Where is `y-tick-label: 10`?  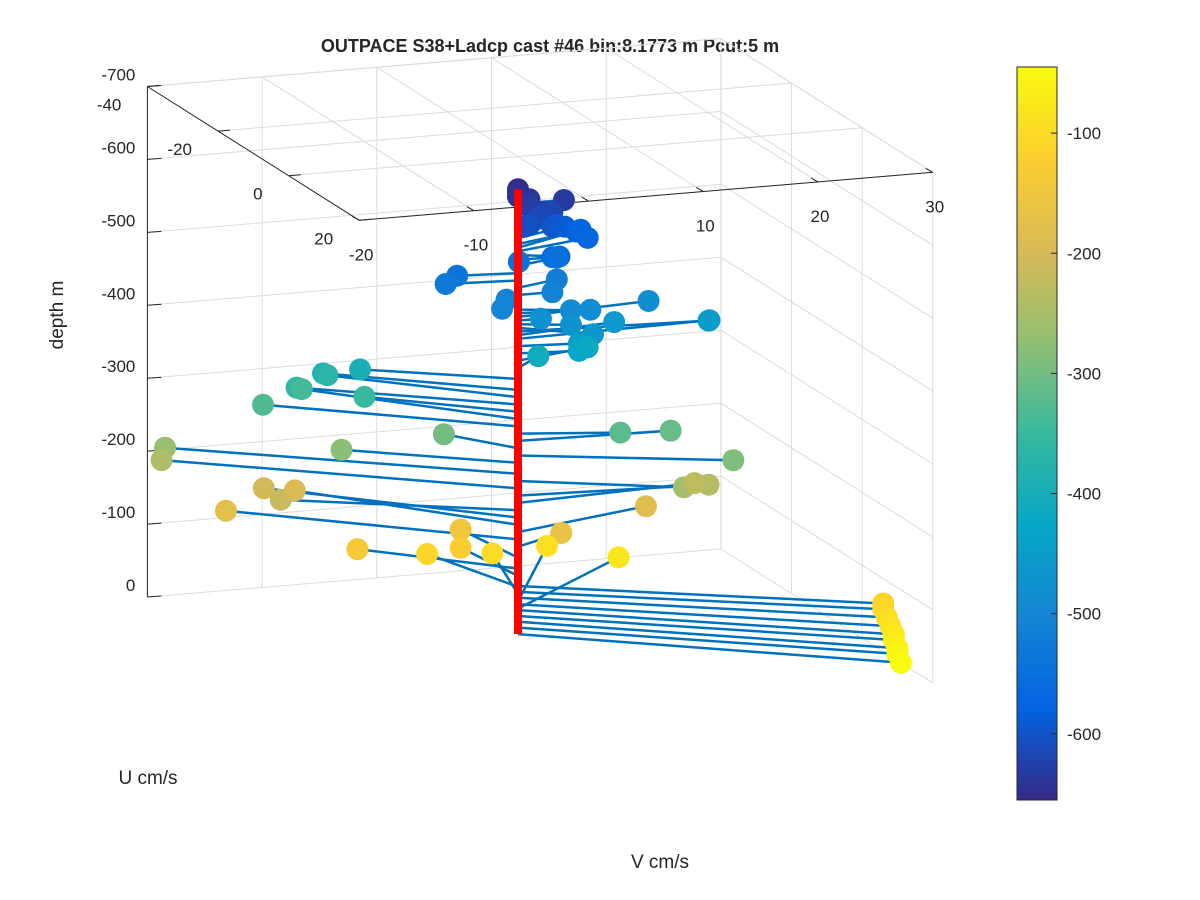 y-tick-label: 10 is located at coordinates (705, 225).